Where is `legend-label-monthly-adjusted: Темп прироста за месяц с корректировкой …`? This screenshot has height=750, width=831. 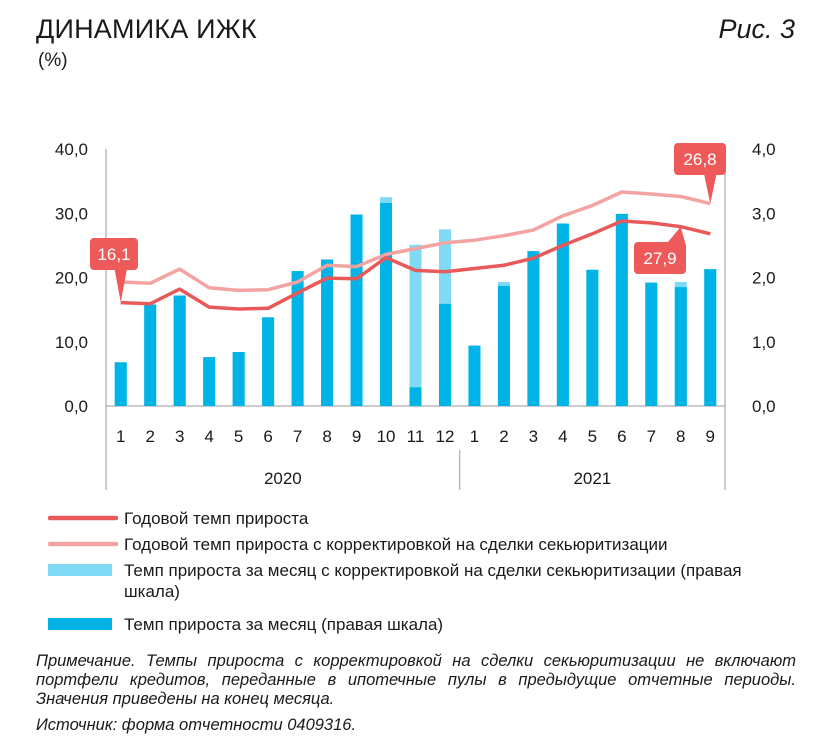 legend-label-monthly-adjusted: Темп прироста за месяц с корректировкой … is located at coordinates (433, 581).